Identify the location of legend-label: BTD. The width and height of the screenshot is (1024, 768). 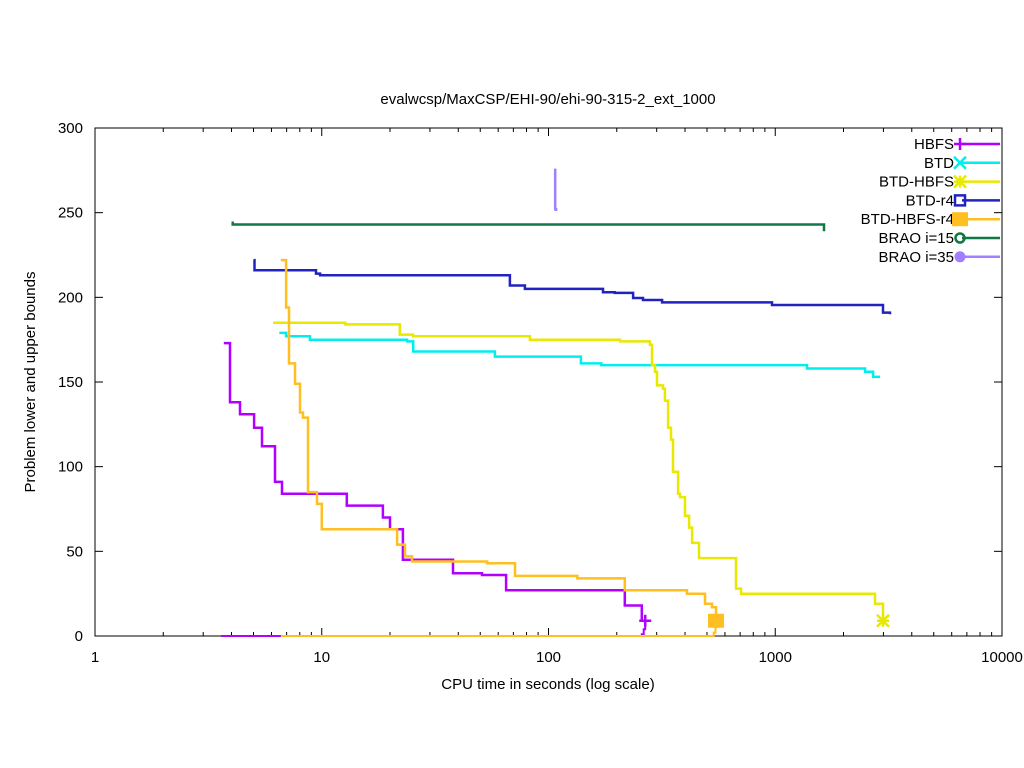
(939, 163).